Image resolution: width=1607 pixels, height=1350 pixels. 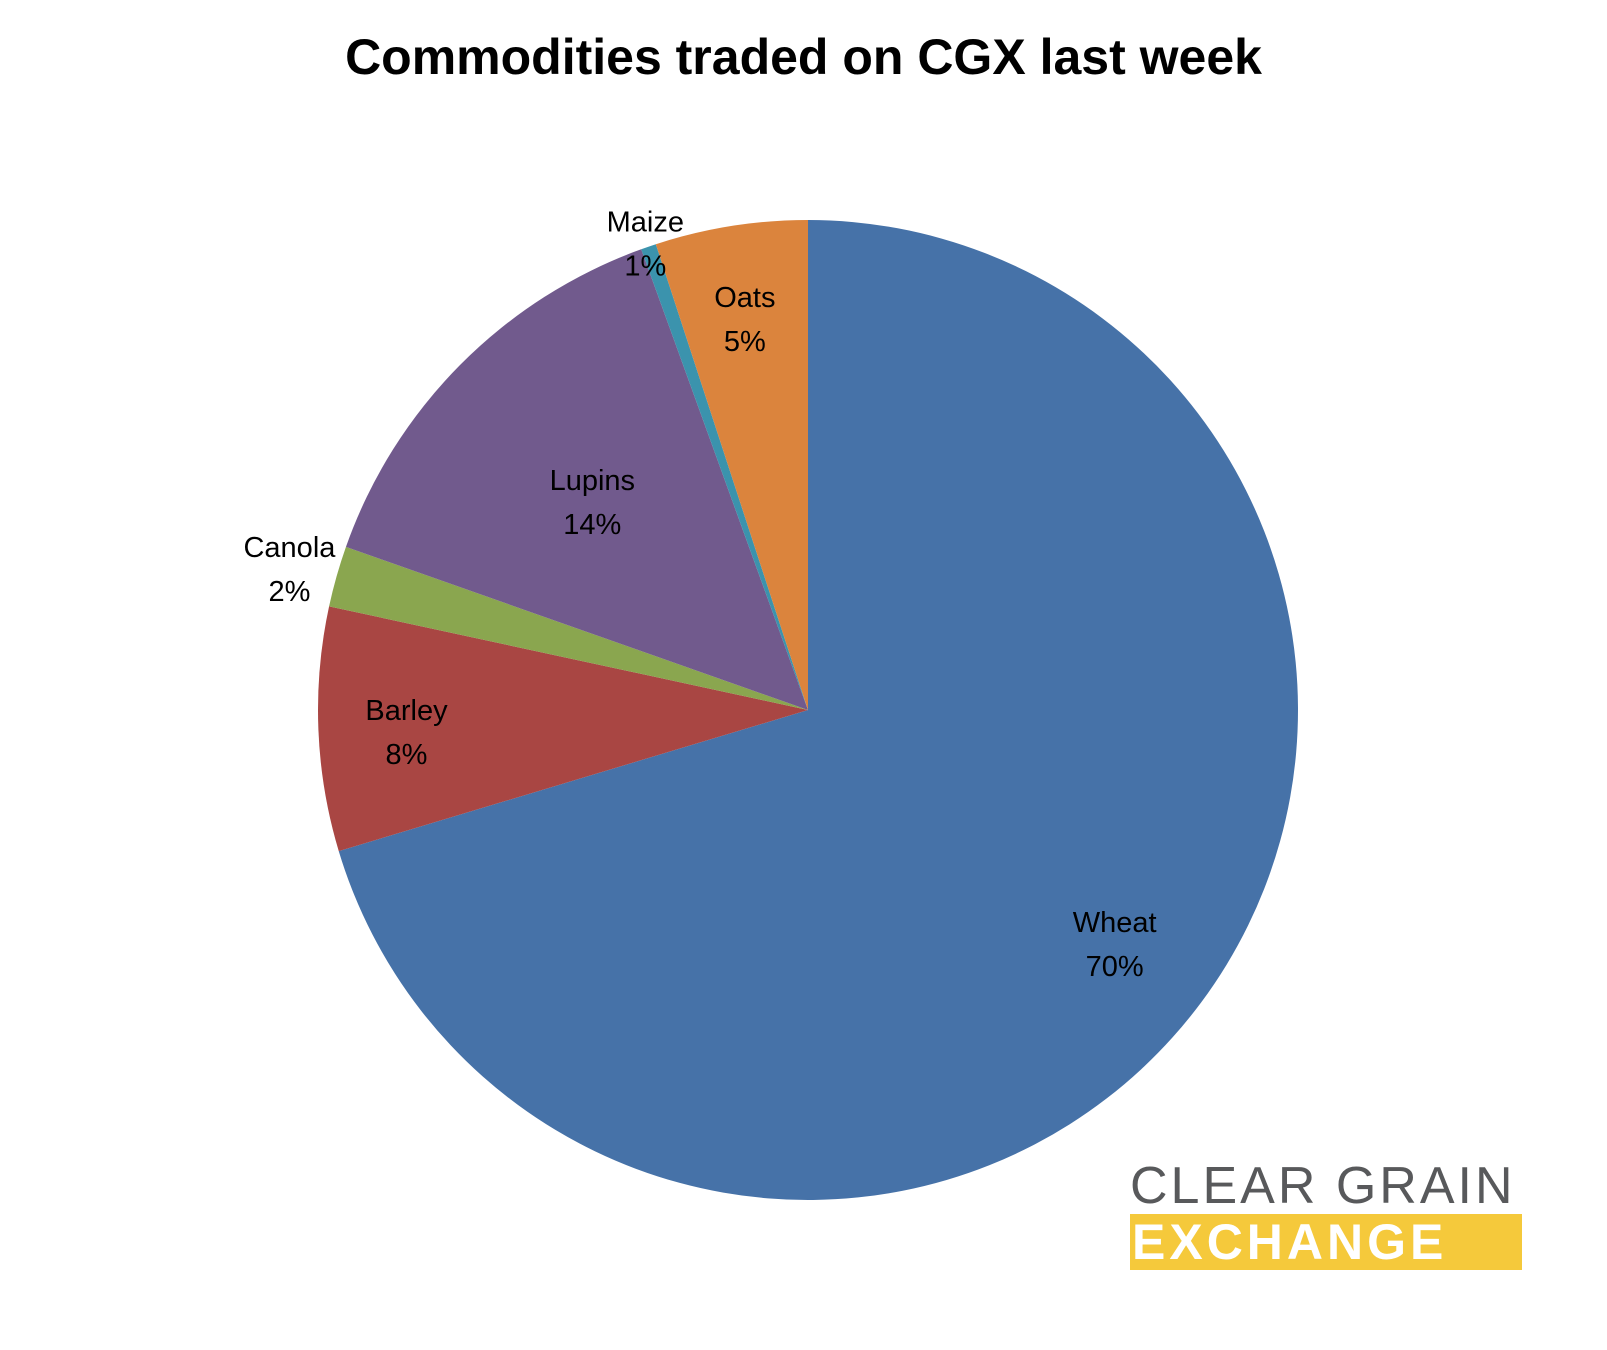 What do you see at coordinates (562, 729) in the screenshot?
I see `slice-barley` at bounding box center [562, 729].